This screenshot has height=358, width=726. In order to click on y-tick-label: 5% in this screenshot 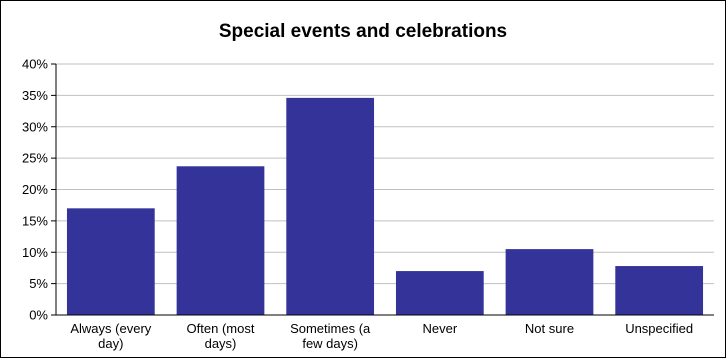, I will do `click(38, 283)`.